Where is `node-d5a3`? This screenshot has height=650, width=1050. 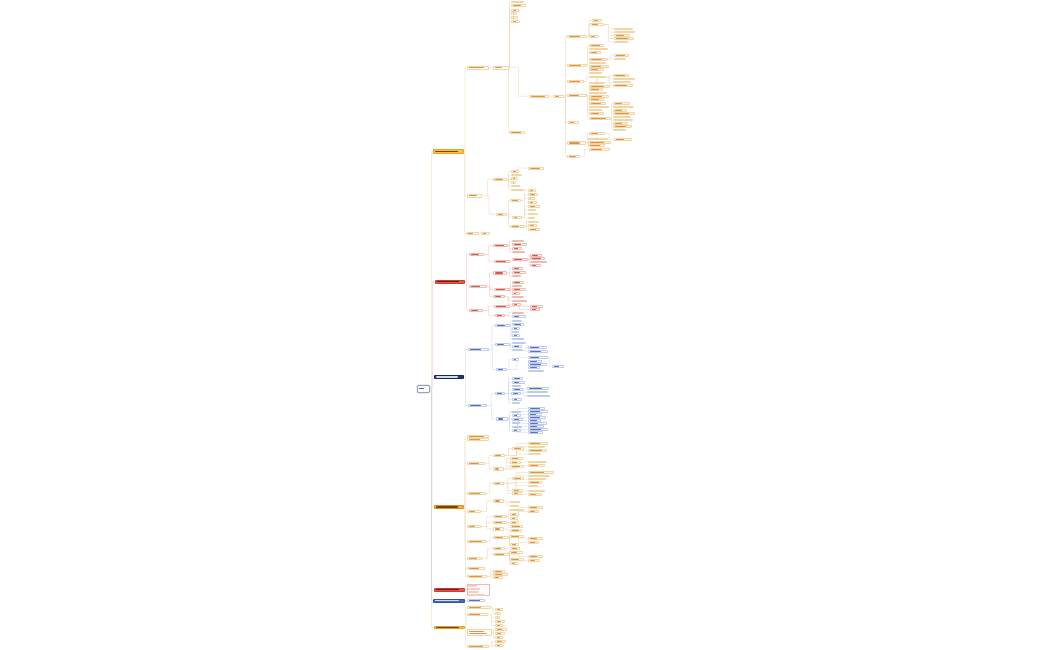
node-d5a3 is located at coordinates (515, 548).